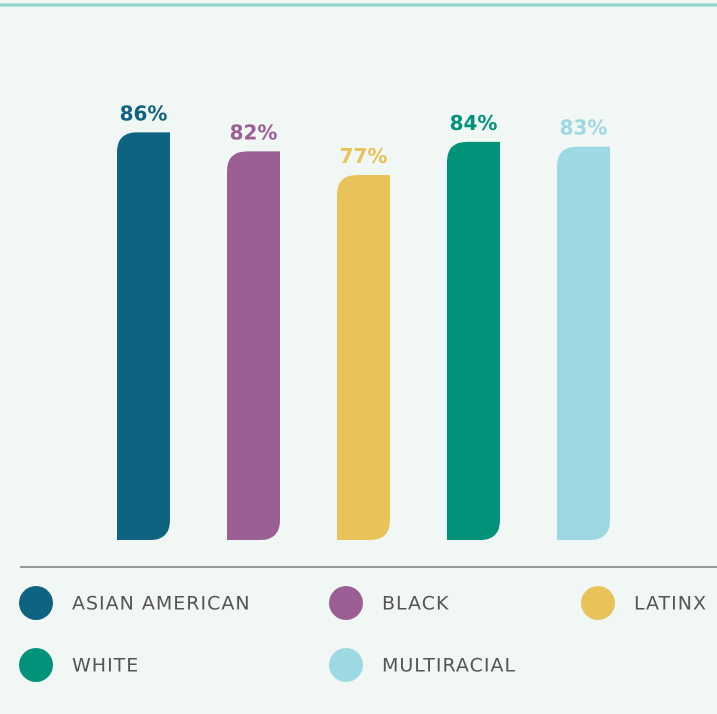 The height and width of the screenshot is (714, 717). I want to click on legend-label: BLACK, so click(415, 604).